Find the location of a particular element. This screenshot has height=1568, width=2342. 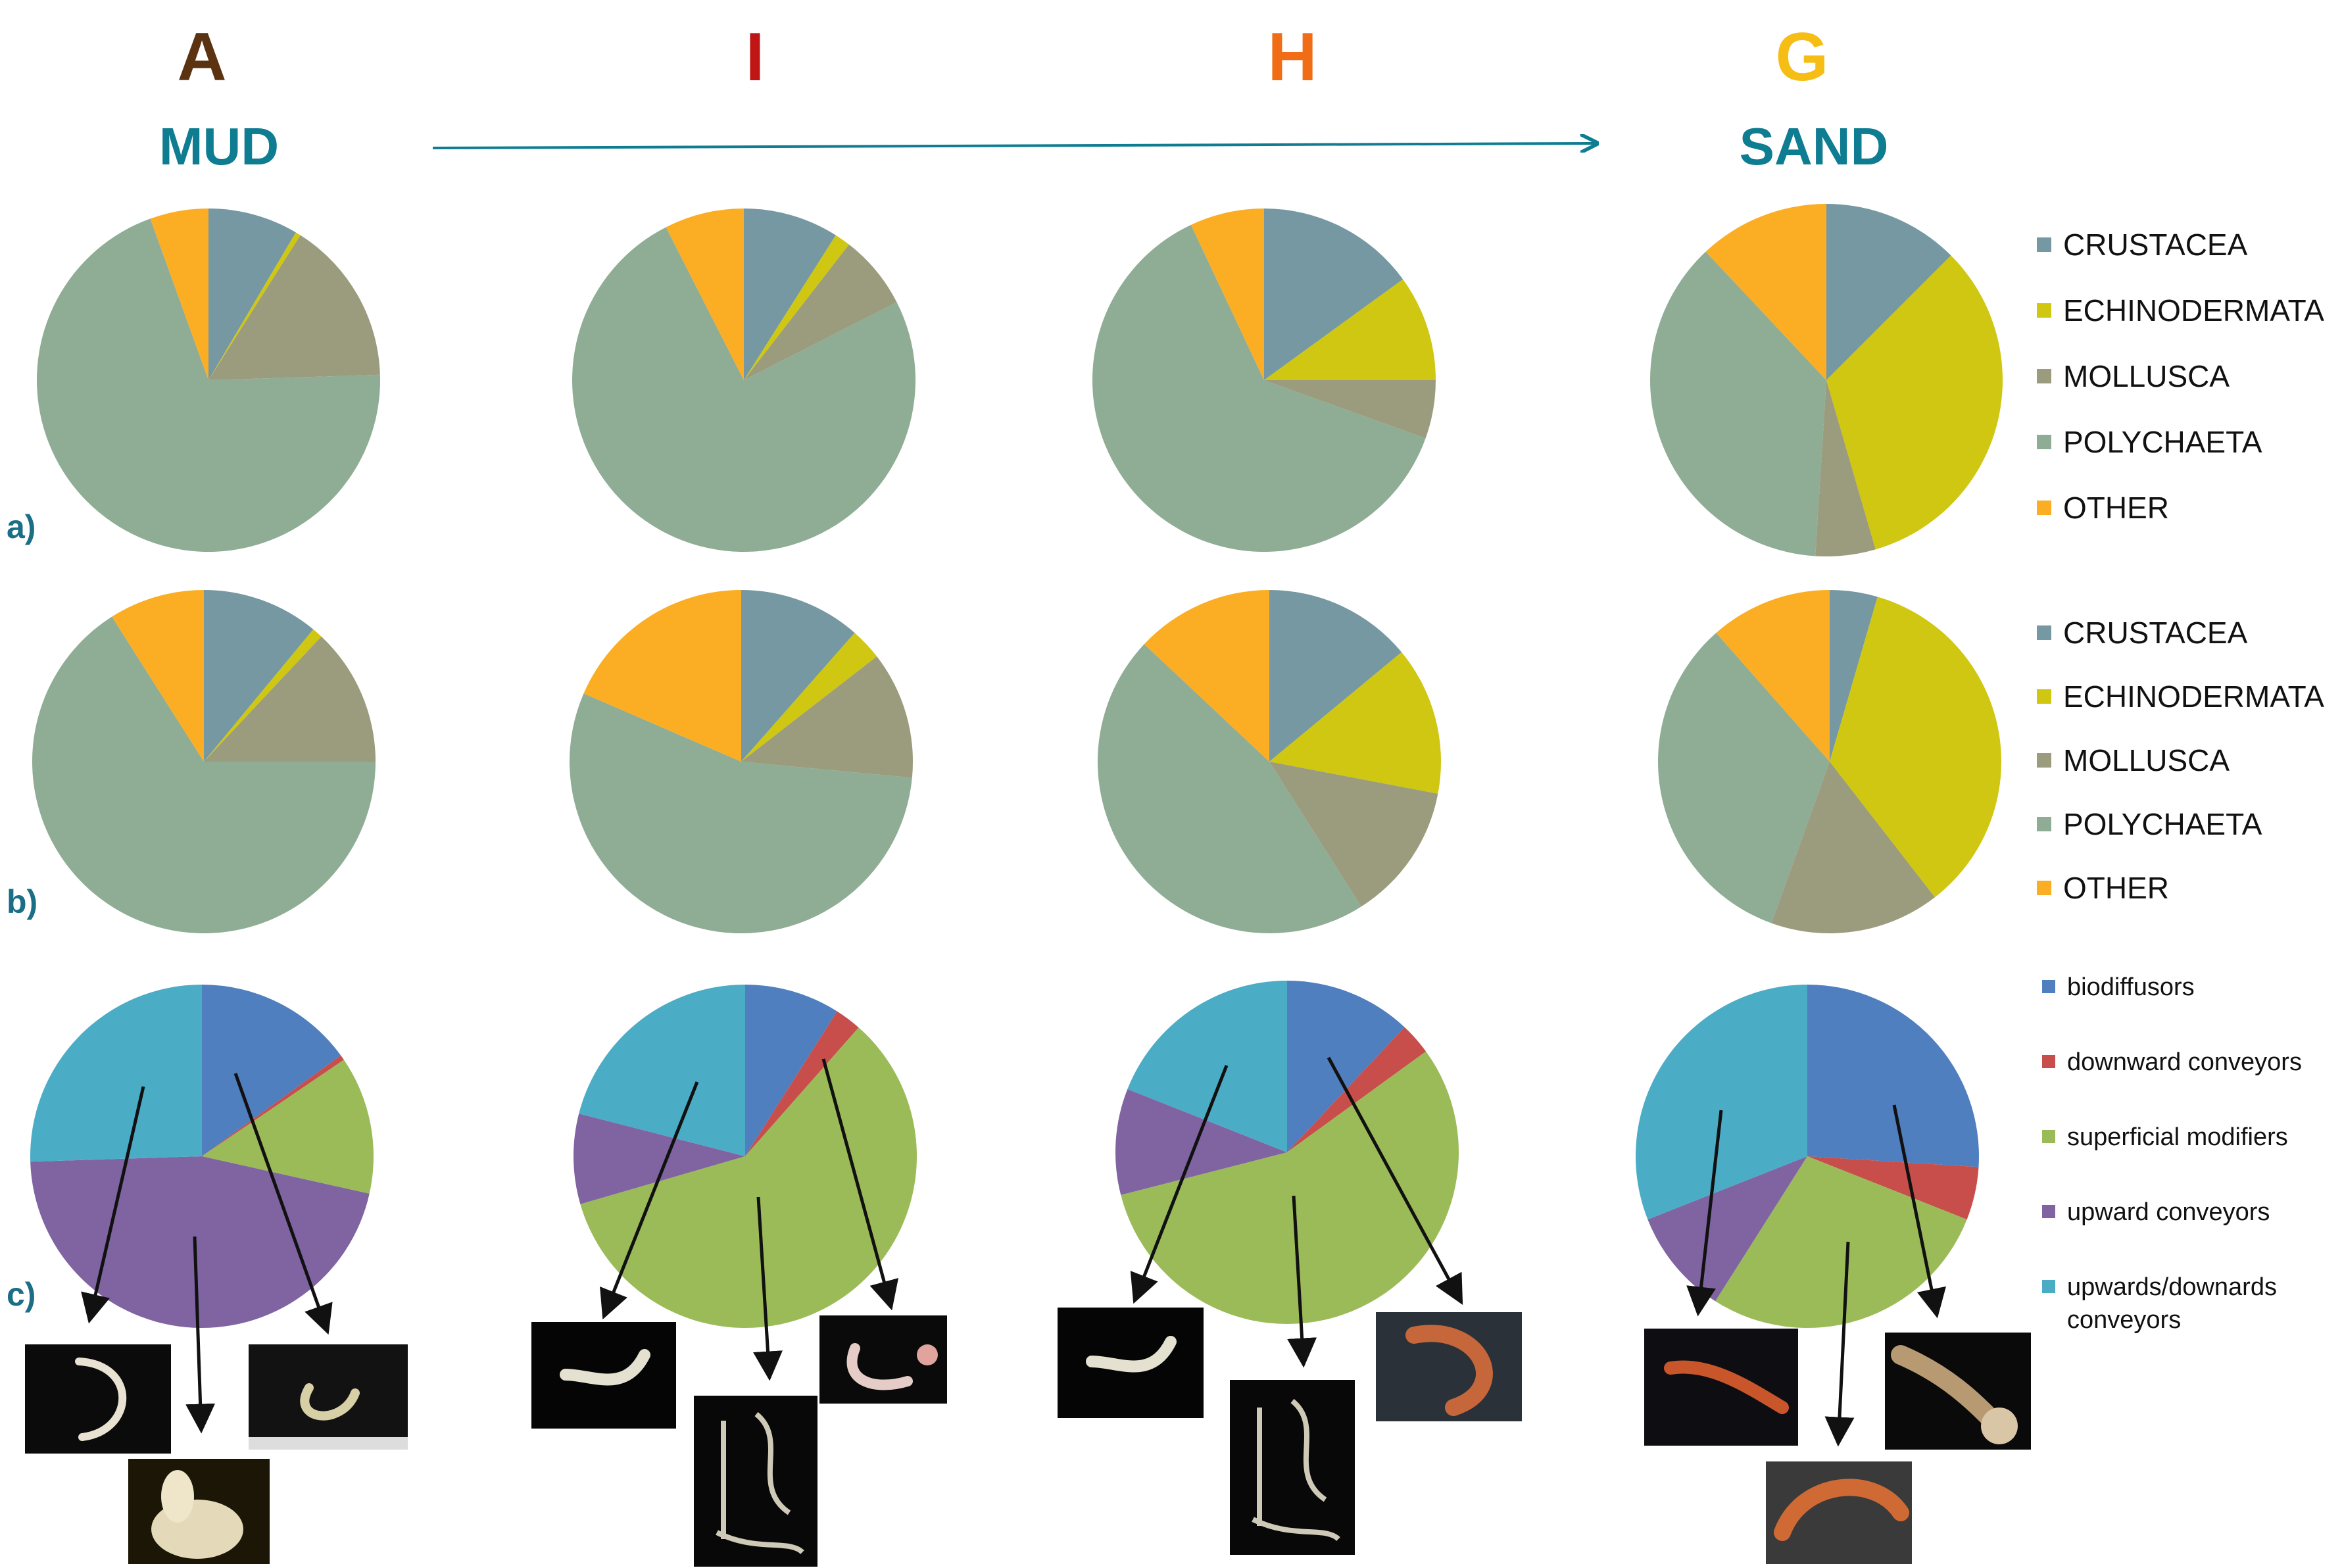

station-label-g: G is located at coordinates (1803, 57).